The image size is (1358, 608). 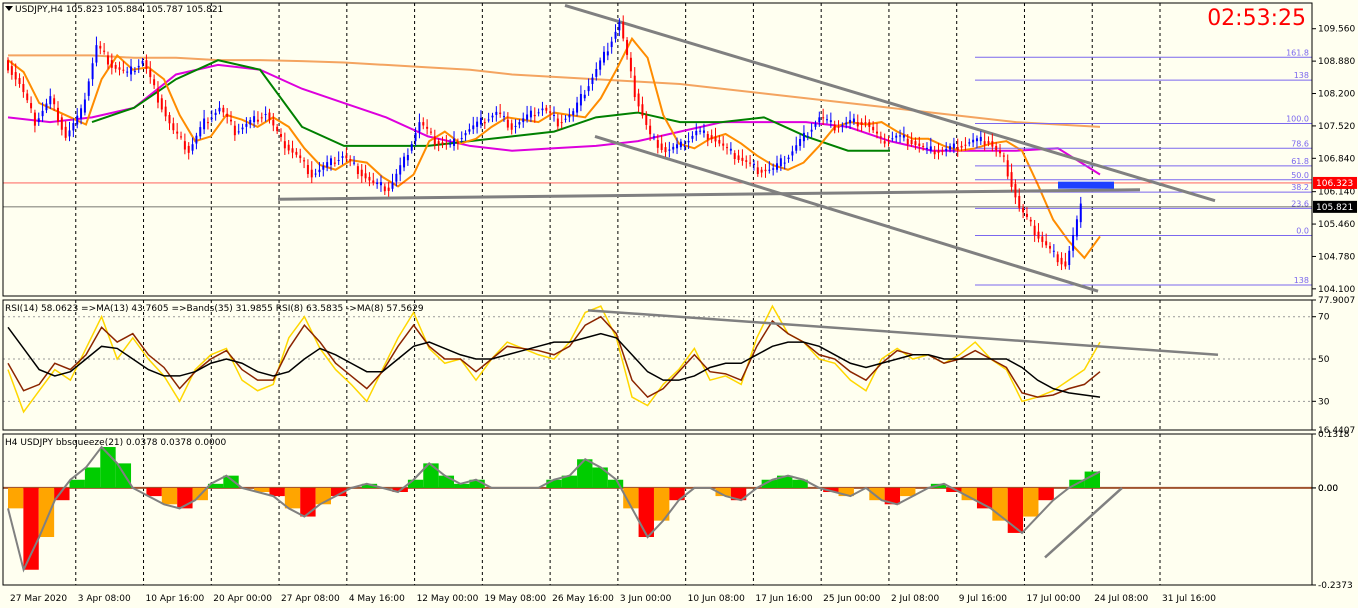 I want to click on squeeze-y-tick-label: -0.2373, so click(x=1335, y=586).